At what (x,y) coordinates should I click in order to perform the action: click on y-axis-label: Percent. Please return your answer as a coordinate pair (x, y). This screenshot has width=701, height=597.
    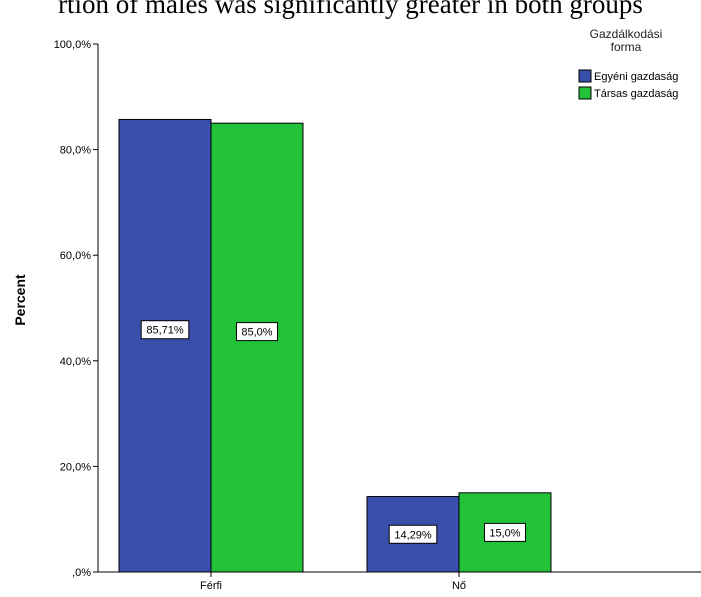
    Looking at the image, I should click on (20, 300).